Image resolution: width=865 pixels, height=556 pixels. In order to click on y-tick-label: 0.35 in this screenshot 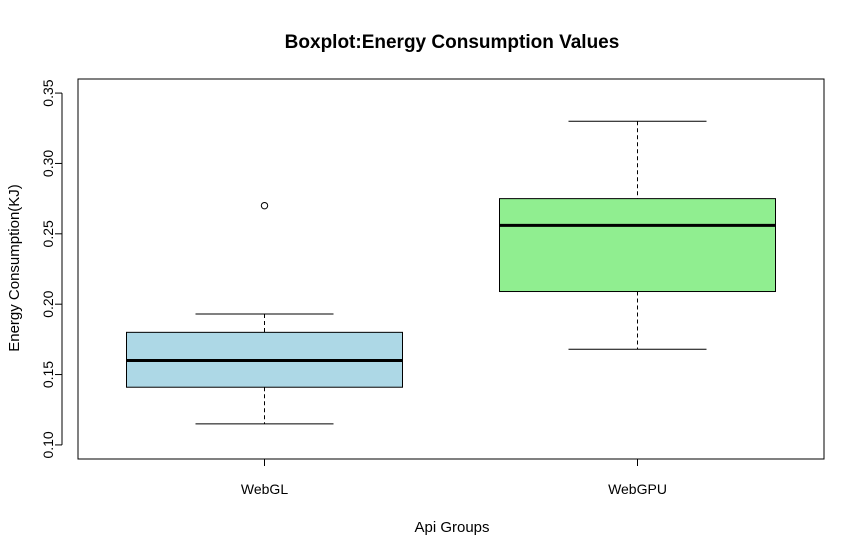, I will do `click(48, 92)`.